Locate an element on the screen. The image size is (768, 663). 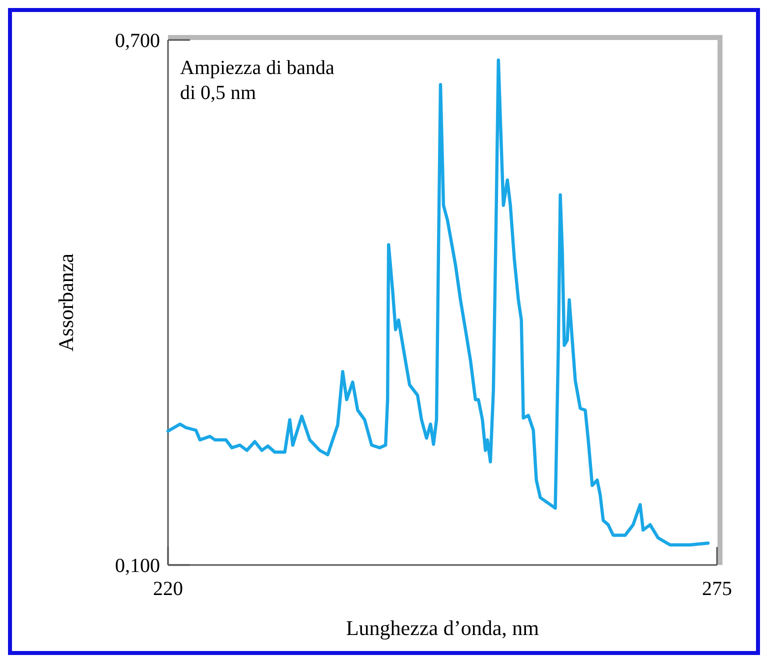
y-axis-title: Assorbanza is located at coordinates (66, 302).